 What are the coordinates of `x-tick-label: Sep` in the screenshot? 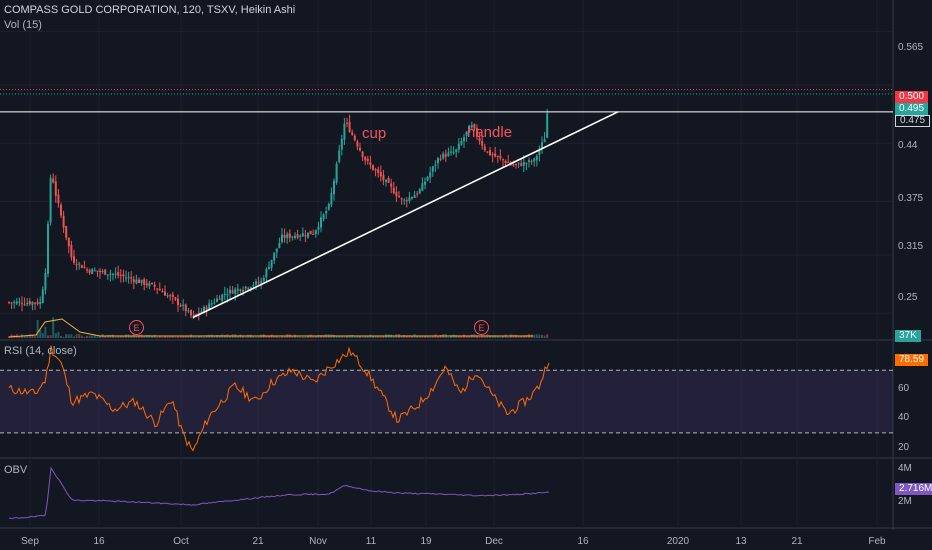 It's located at (30, 541).